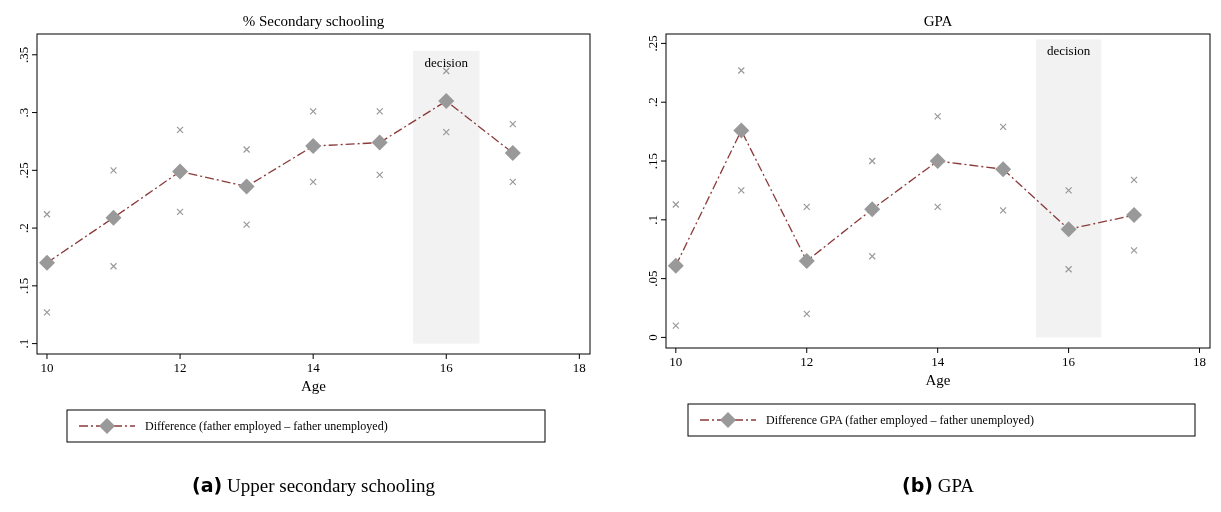 This screenshot has width=1221, height=512. I want to click on text: (b) GPA, so click(938, 485).